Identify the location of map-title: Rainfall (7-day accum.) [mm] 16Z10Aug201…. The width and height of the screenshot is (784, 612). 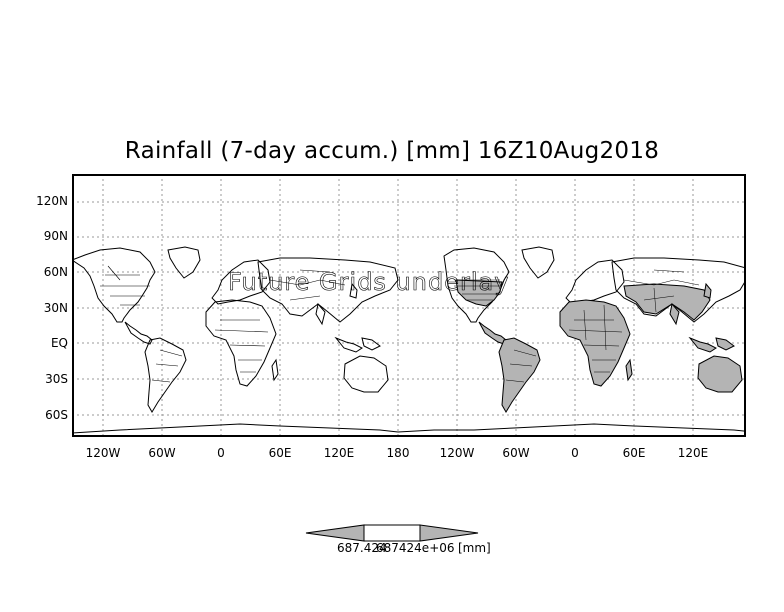
(392, 151).